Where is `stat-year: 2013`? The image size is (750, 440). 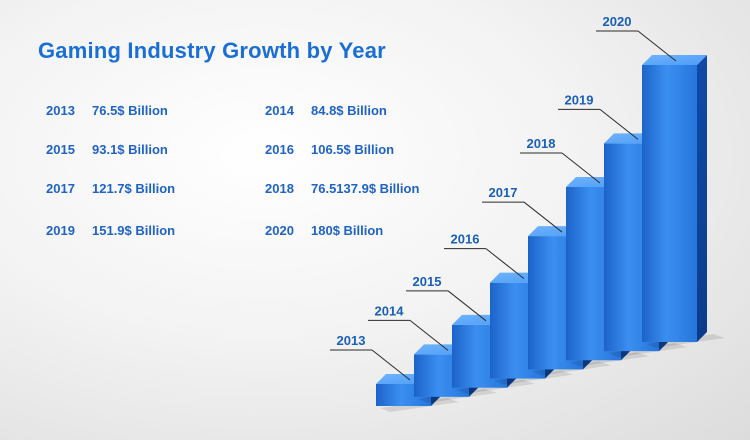 stat-year: 2013 is located at coordinates (60, 110).